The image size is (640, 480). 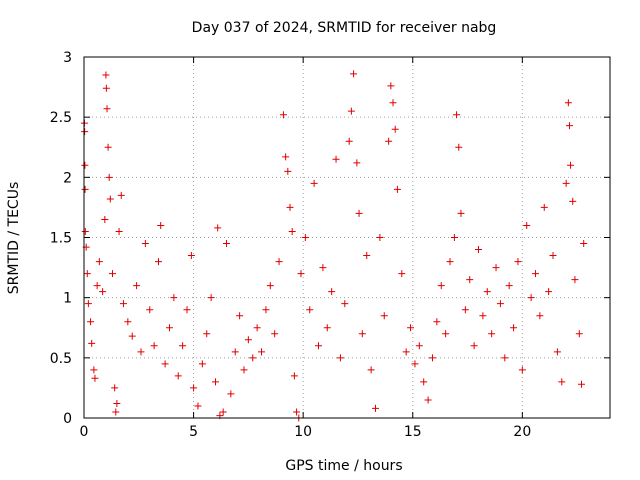 I want to click on y-tick-label: 1.5, so click(x=61, y=239).